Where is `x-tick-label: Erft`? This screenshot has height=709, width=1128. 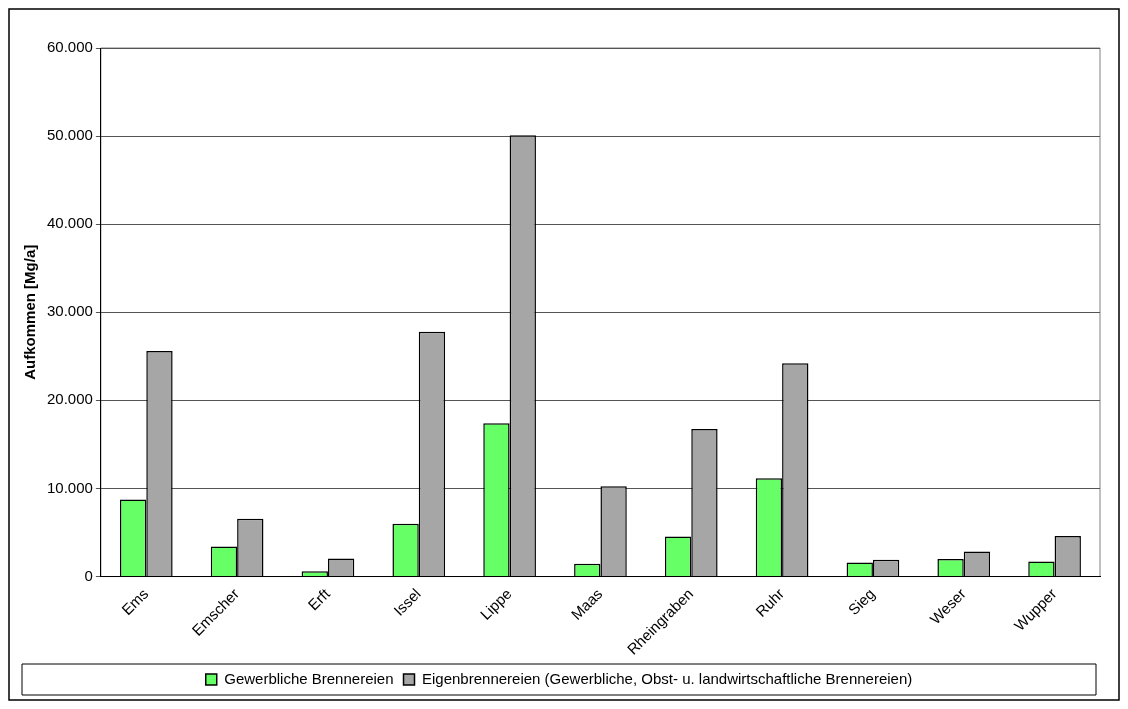 x-tick-label: Erft is located at coordinates (319, 599).